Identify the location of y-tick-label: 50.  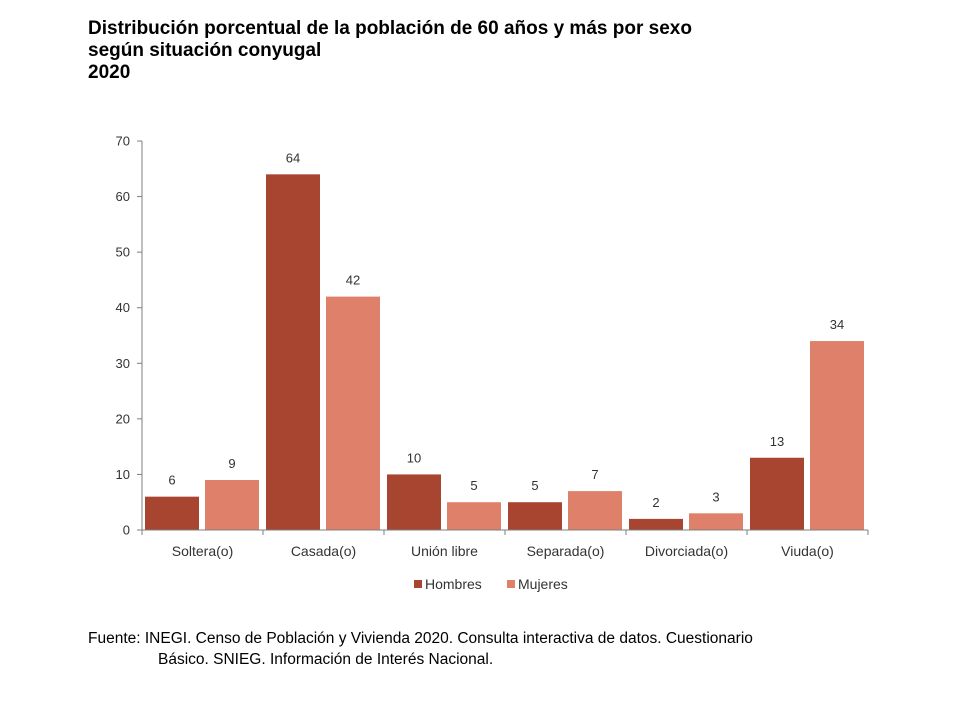
(123, 252).